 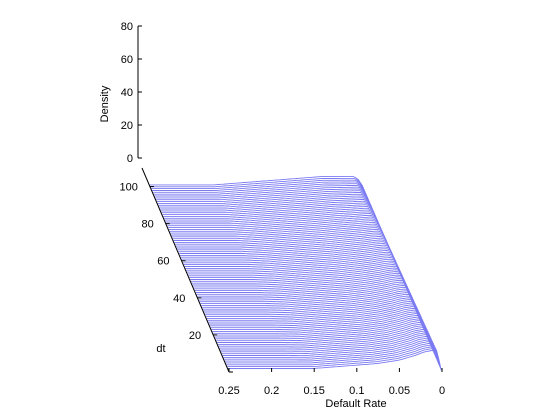 What do you see at coordinates (127, 60) in the screenshot?
I see `z-tick-label-60: 60` at bounding box center [127, 60].